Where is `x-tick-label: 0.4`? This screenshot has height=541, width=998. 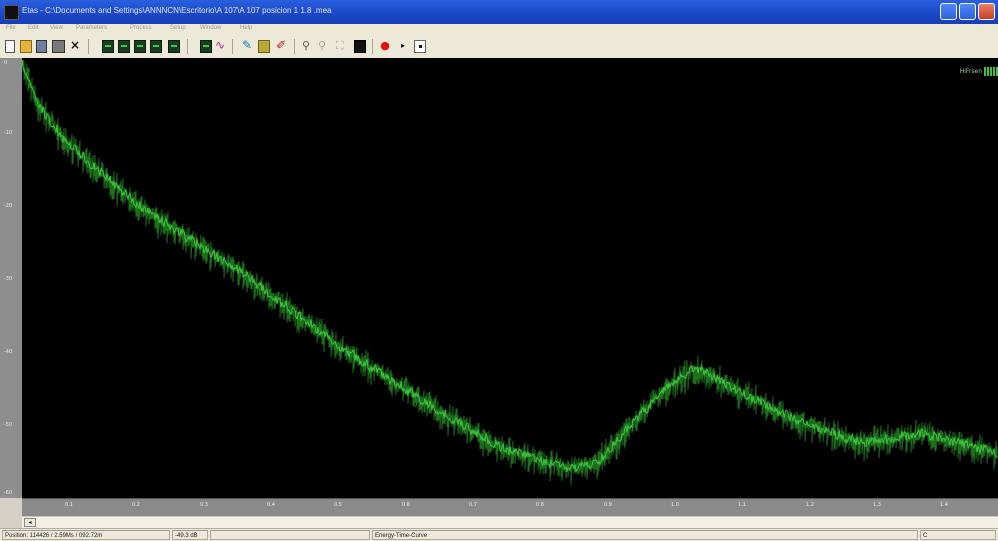 x-tick-label: 0.4 is located at coordinates (271, 505).